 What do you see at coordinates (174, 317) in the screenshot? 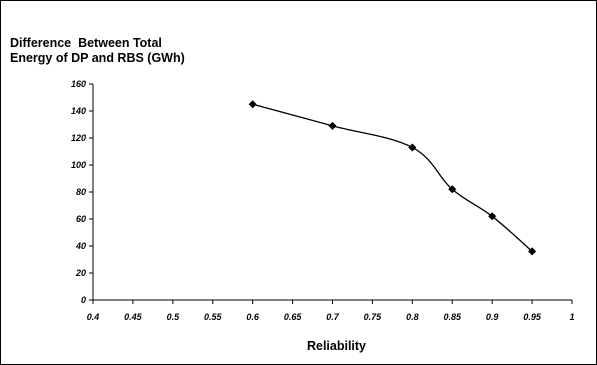
I see `x-tick-label: 0.5` at bounding box center [174, 317].